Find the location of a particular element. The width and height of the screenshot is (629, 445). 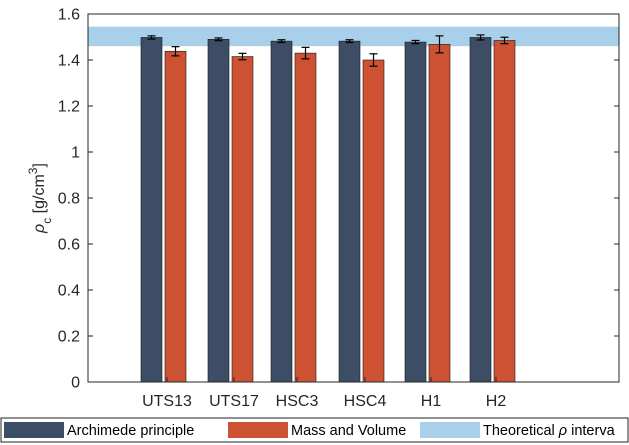

y-tick-label: 1 is located at coordinates (75, 153).